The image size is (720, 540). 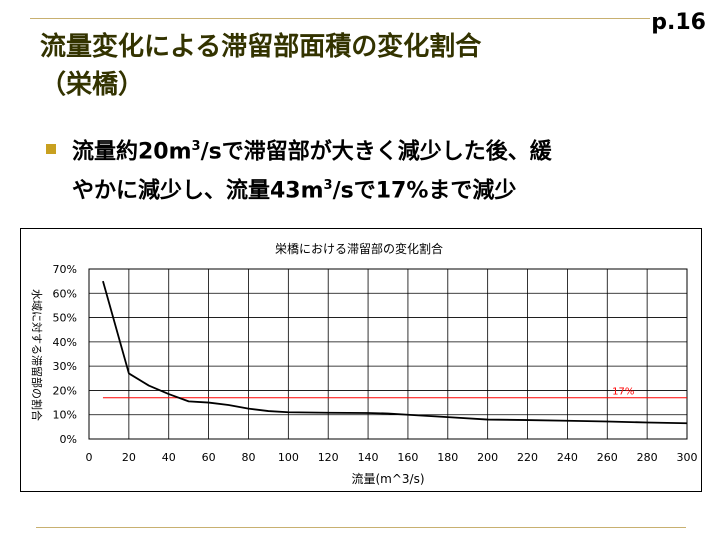 What do you see at coordinates (687, 457) in the screenshot?
I see `x-tick-label: 300` at bounding box center [687, 457].